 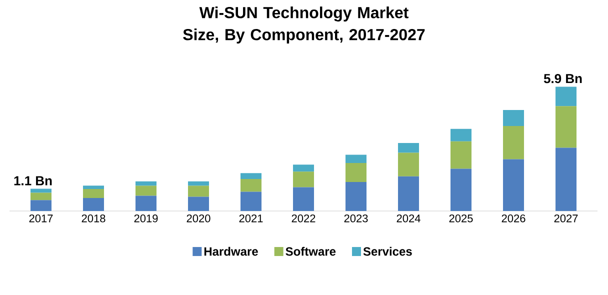 What do you see at coordinates (41, 218) in the screenshot?
I see `x-tick-label: 2017` at bounding box center [41, 218].